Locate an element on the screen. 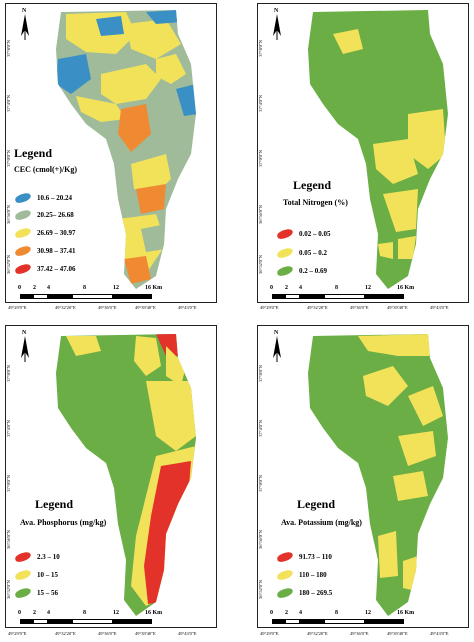 The height and width of the screenshot is (642, 474). legend-item: 110 – 180 is located at coordinates (301, 575).